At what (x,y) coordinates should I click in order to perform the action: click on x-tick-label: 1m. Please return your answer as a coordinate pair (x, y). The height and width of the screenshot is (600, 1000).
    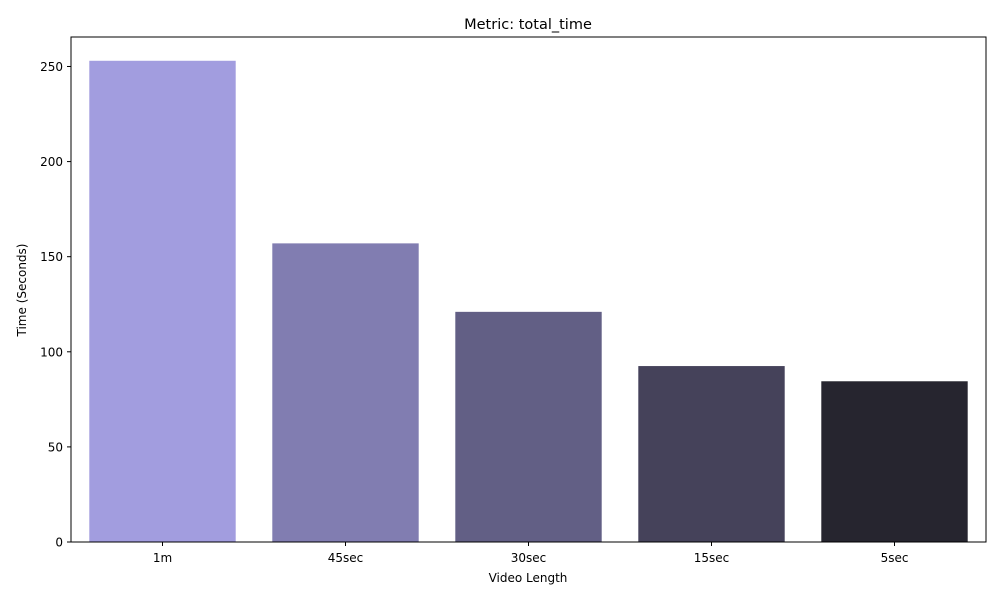
    Looking at the image, I should click on (162, 558).